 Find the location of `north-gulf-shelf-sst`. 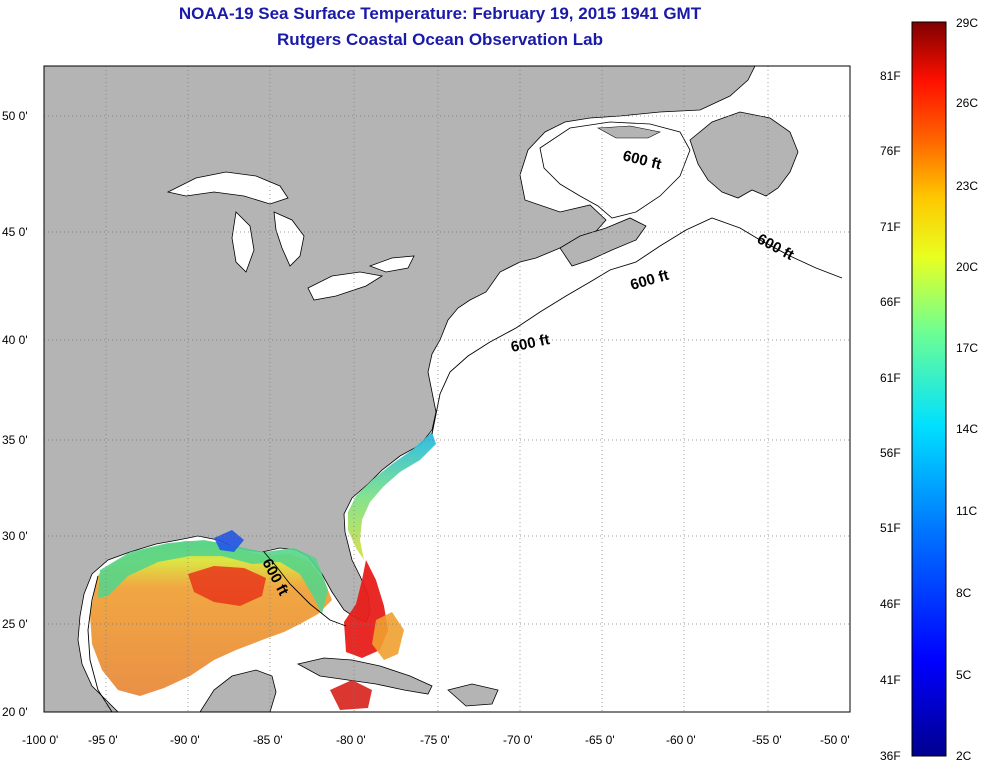

north-gulf-shelf-sst is located at coordinates (213, 577).